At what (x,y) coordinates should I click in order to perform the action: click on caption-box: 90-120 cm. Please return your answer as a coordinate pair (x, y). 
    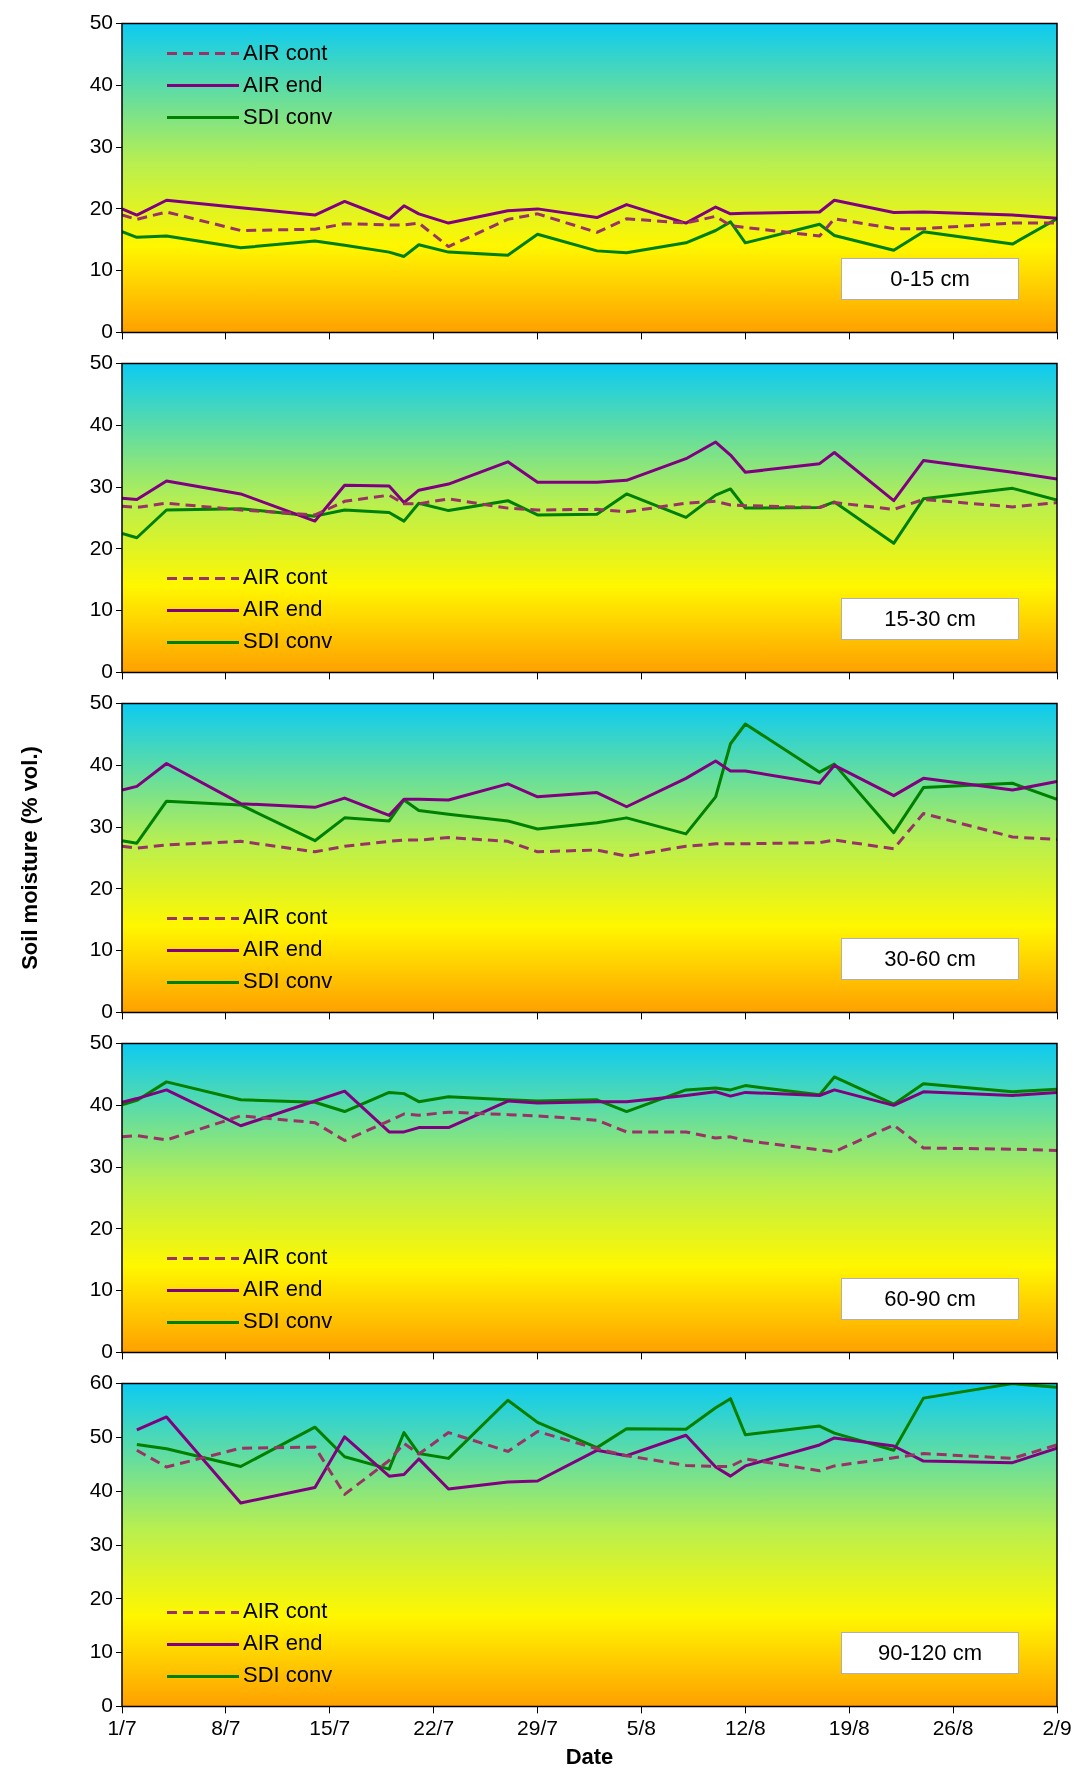
    Looking at the image, I should click on (930, 1653).